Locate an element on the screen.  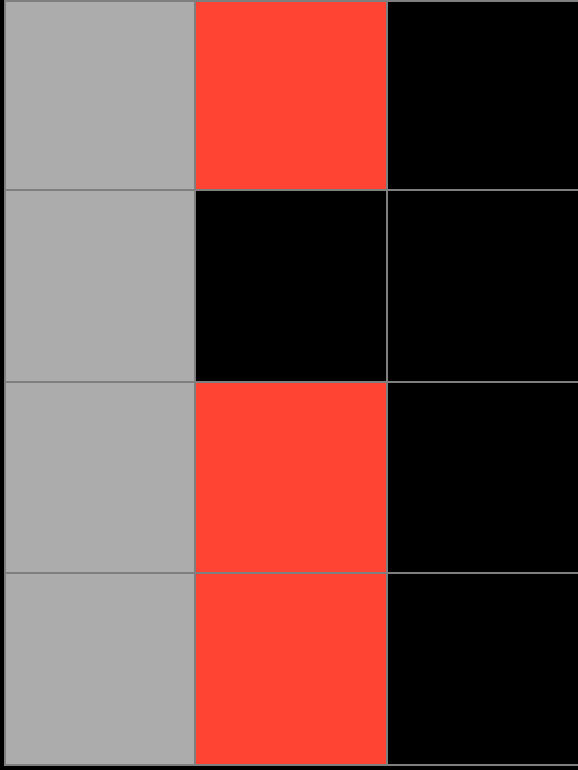
grid-cell-r2-c1-gray is located at coordinates (100, 286).